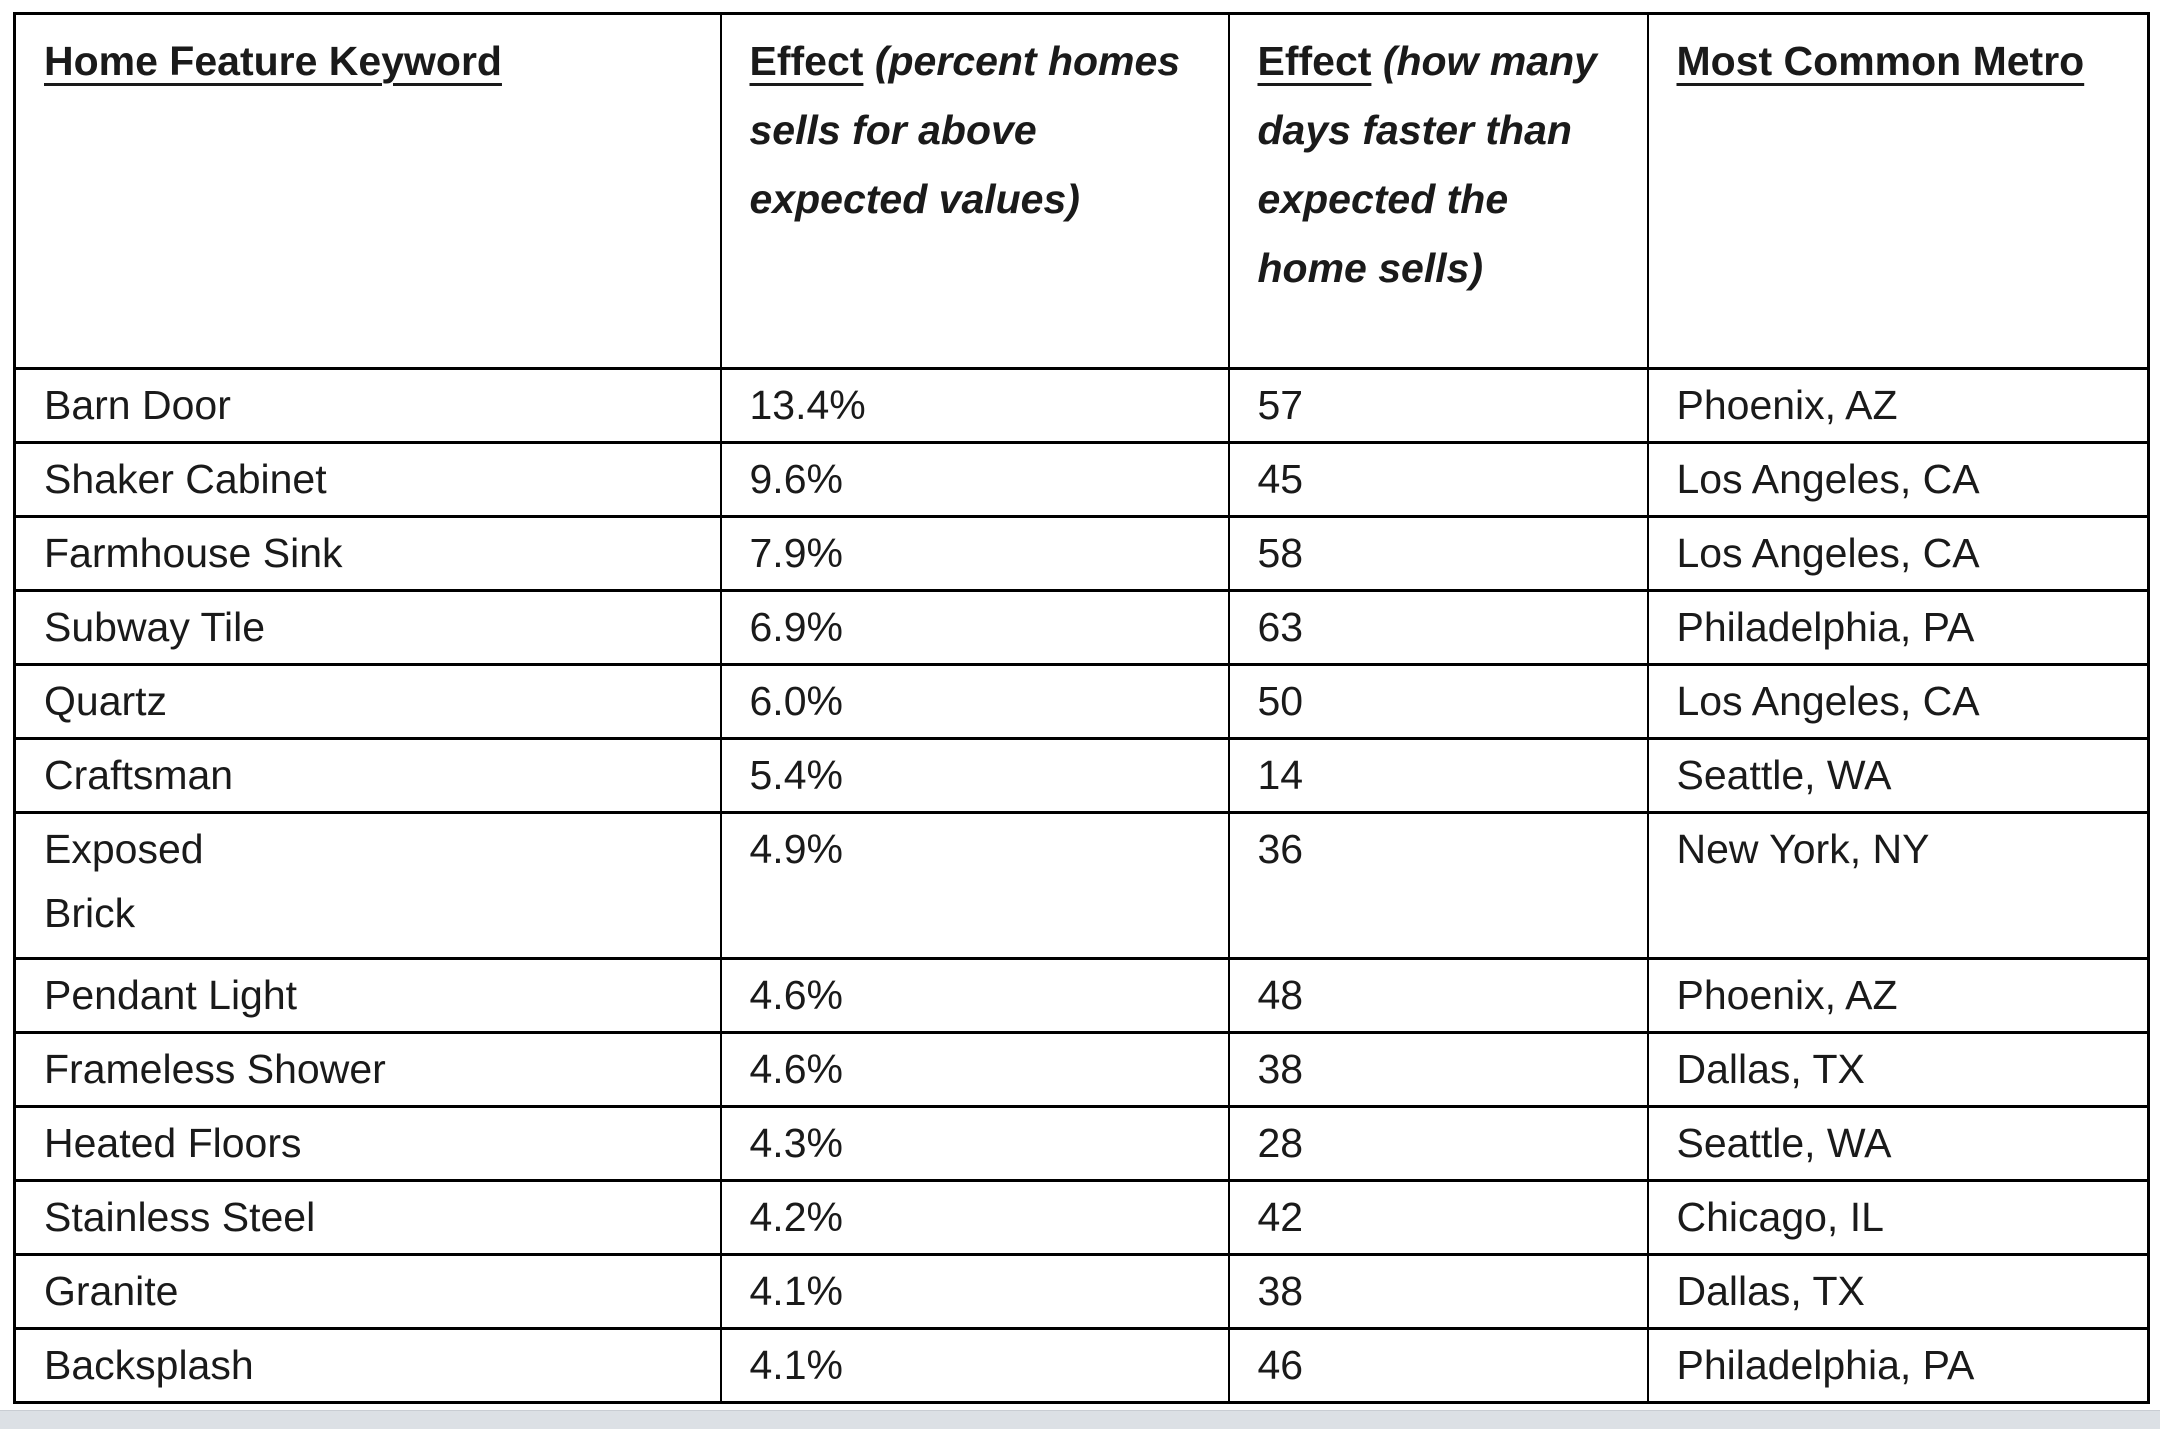 Image resolution: width=2160 pixels, height=1429 pixels. What do you see at coordinates (1438, 775) in the screenshot?
I see `cell-days-faster: 14` at bounding box center [1438, 775].